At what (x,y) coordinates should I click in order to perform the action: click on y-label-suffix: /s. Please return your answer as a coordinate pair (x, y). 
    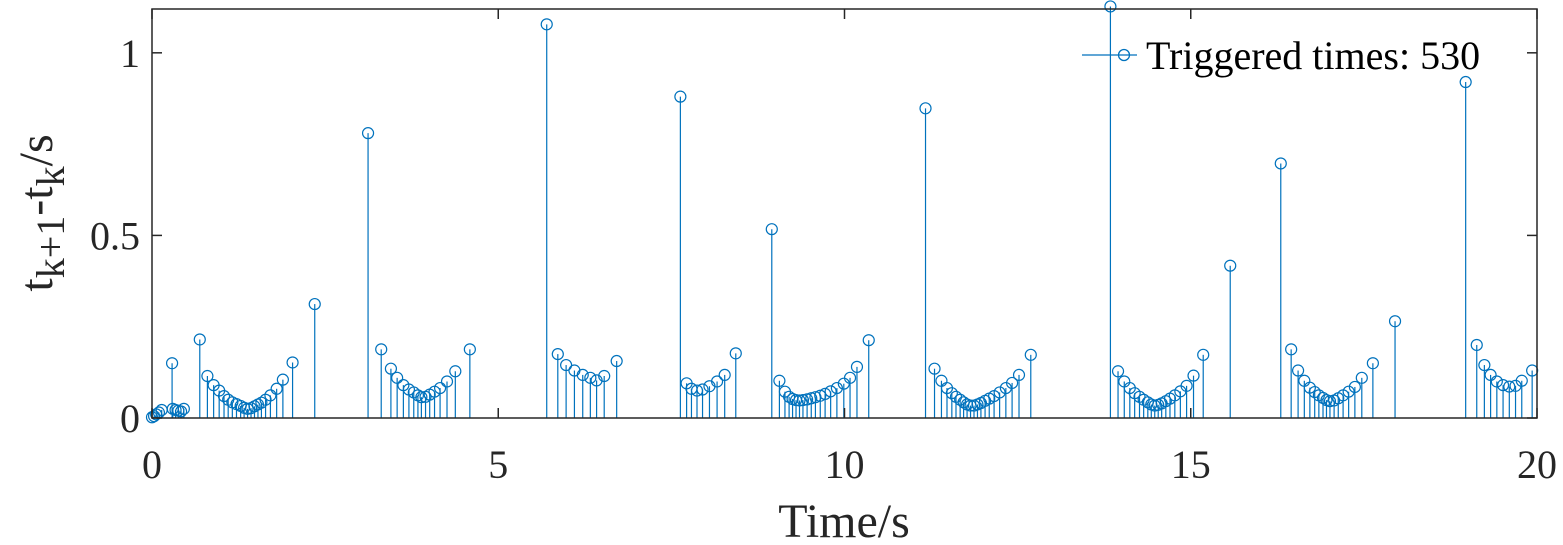
    Looking at the image, I should click on (36, 150).